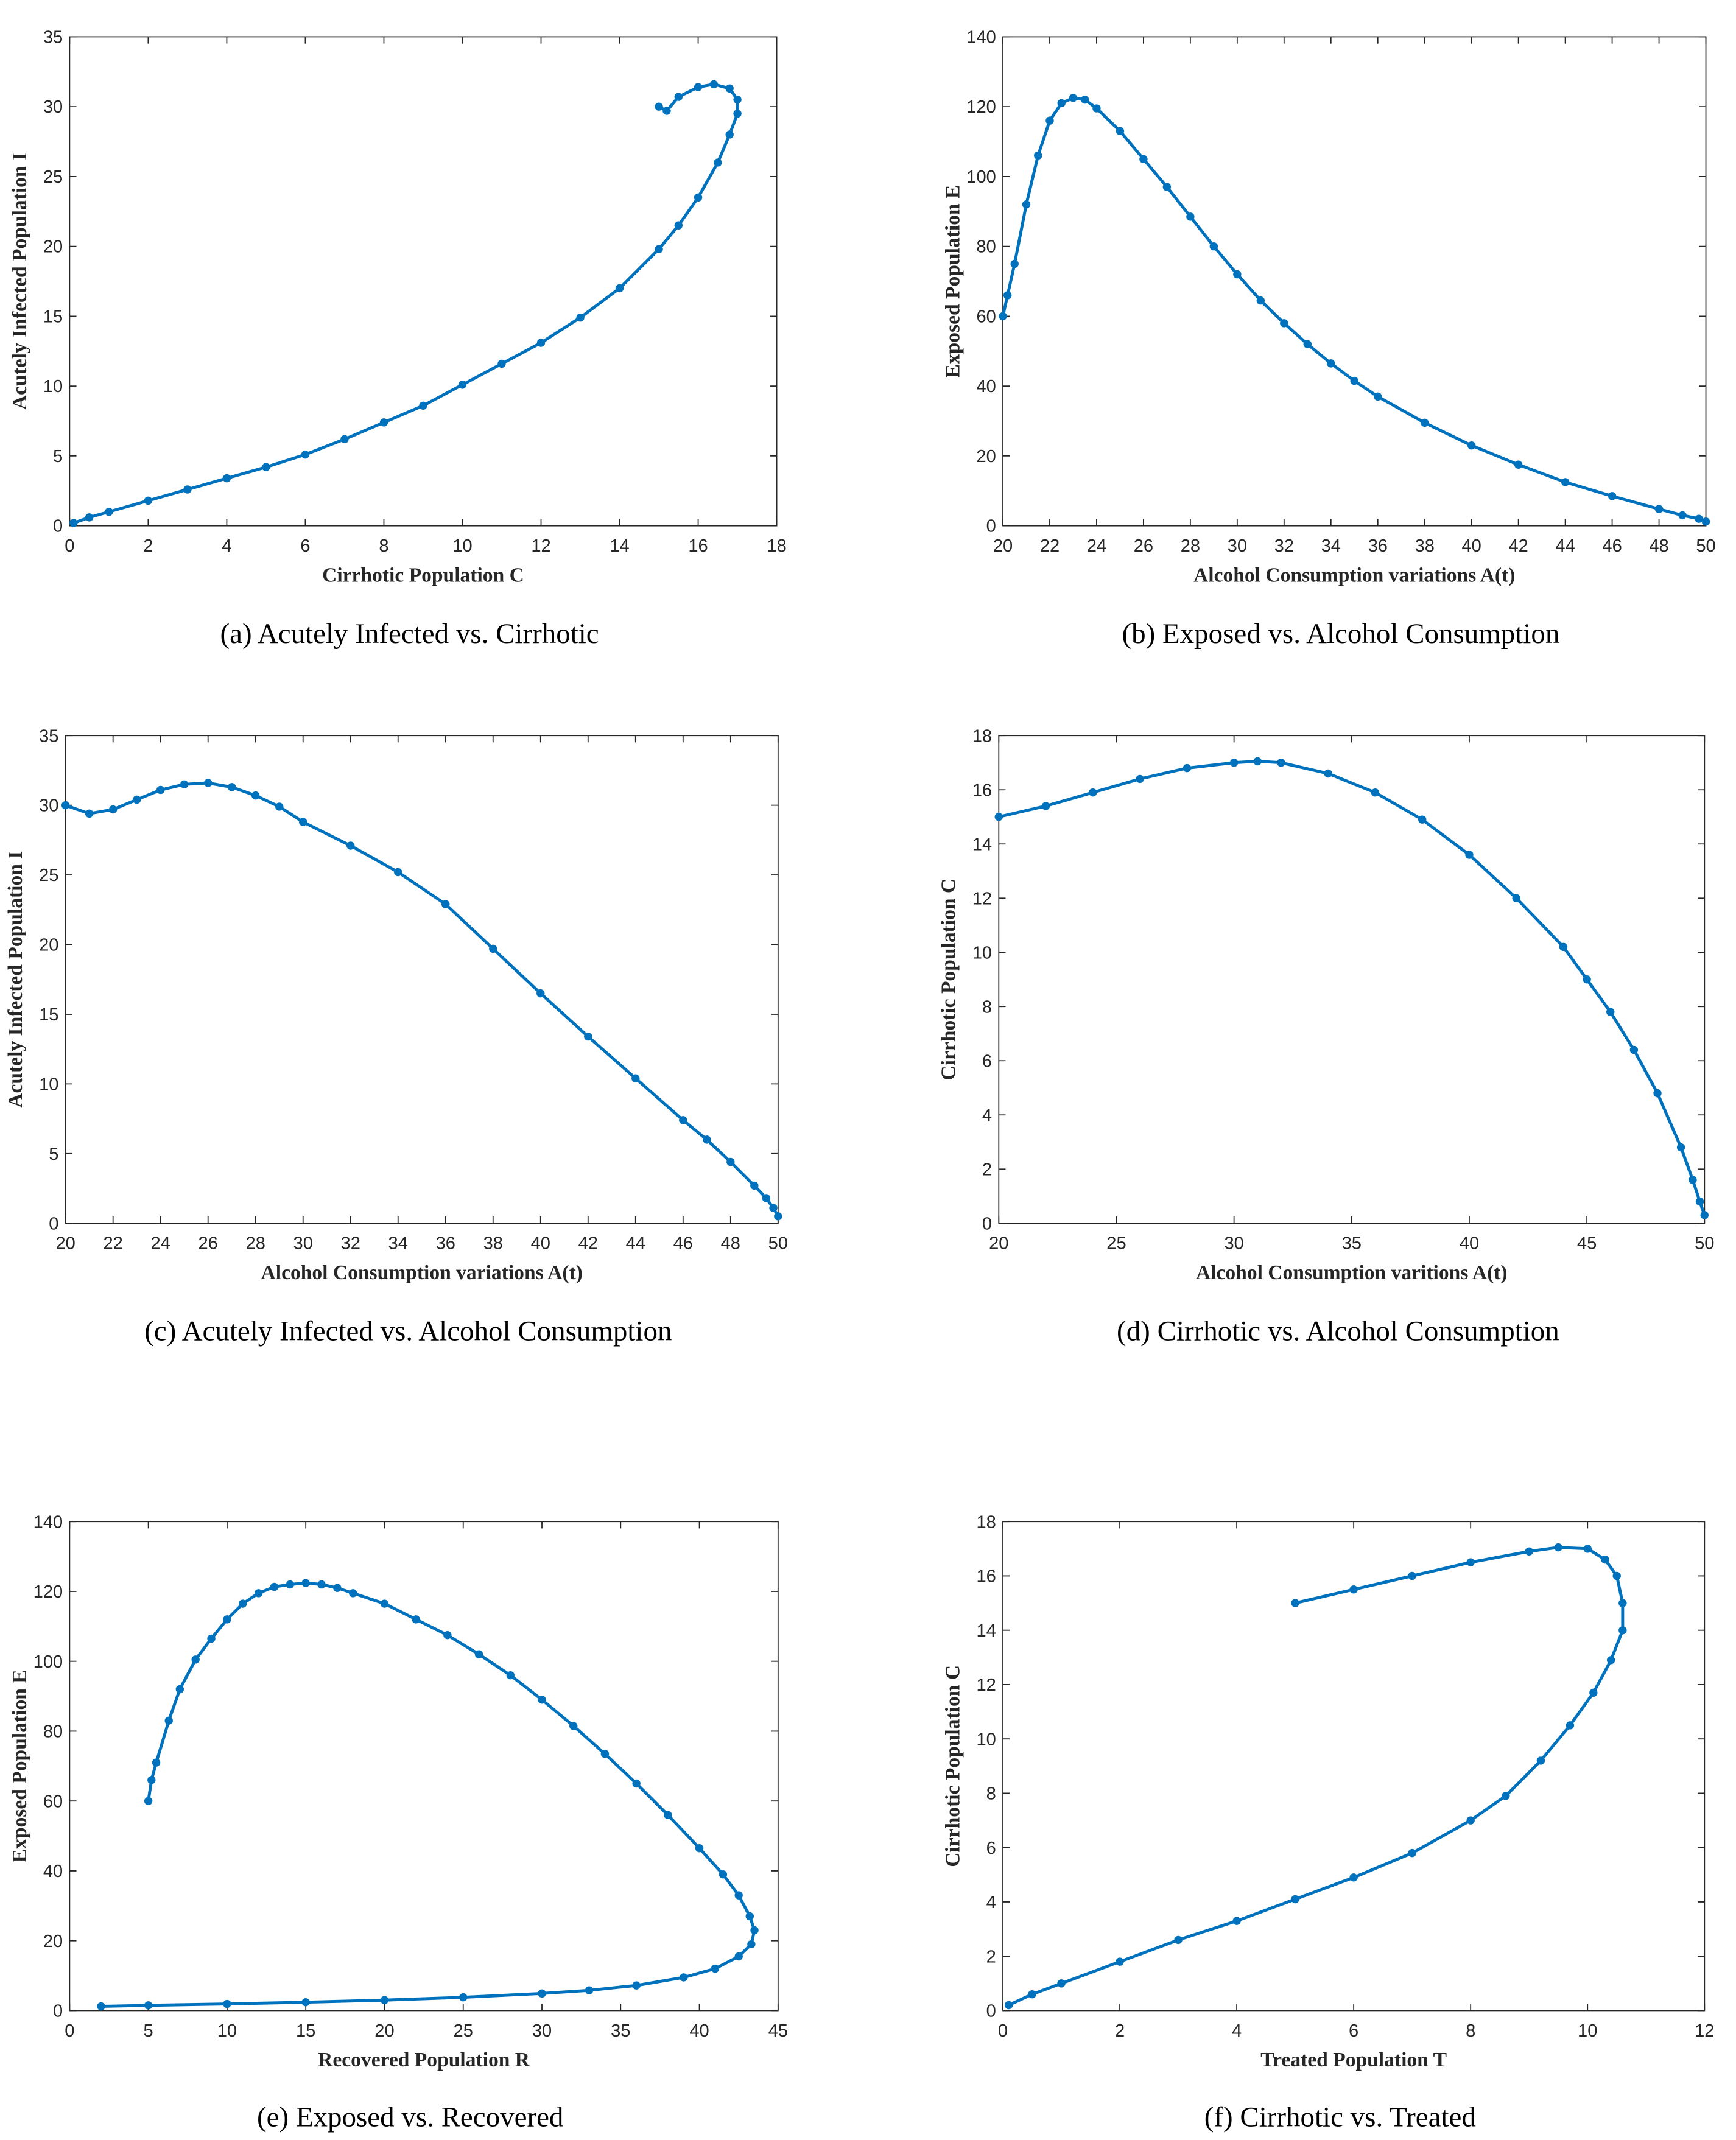  Describe the element at coordinates (730, 1244) in the screenshot. I see `x-tick-label: 48` at that location.